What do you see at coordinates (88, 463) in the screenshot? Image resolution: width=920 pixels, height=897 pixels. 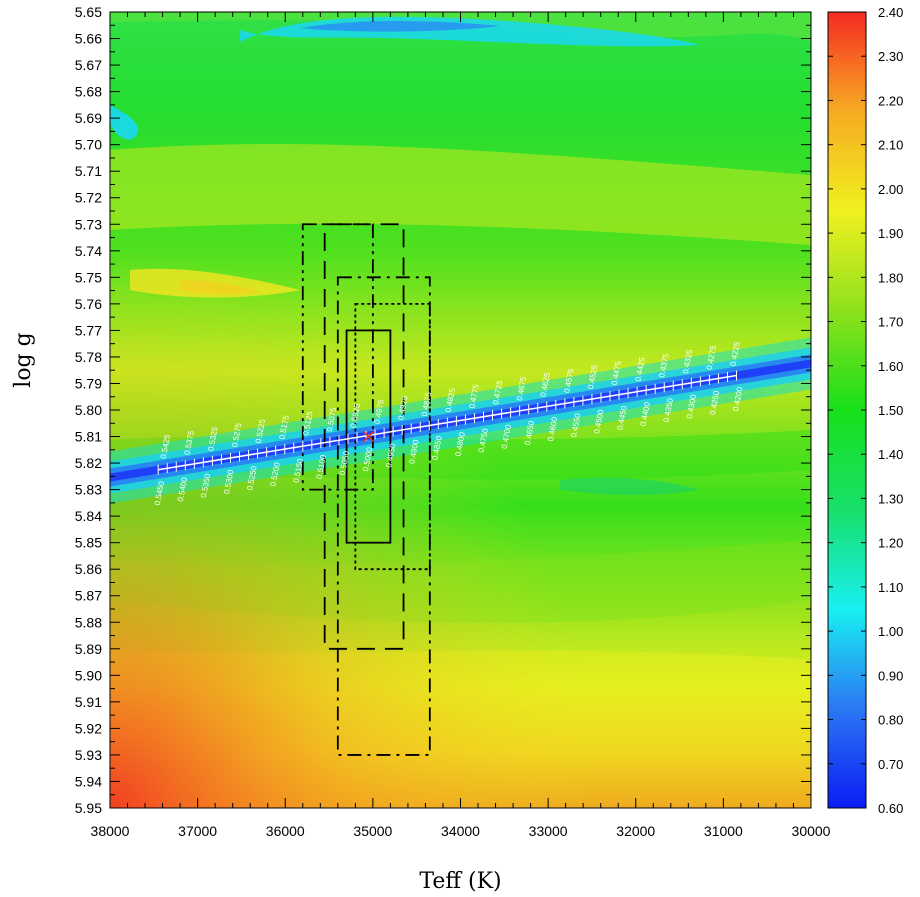 I see `y-tick-label: 5.82` at bounding box center [88, 463].